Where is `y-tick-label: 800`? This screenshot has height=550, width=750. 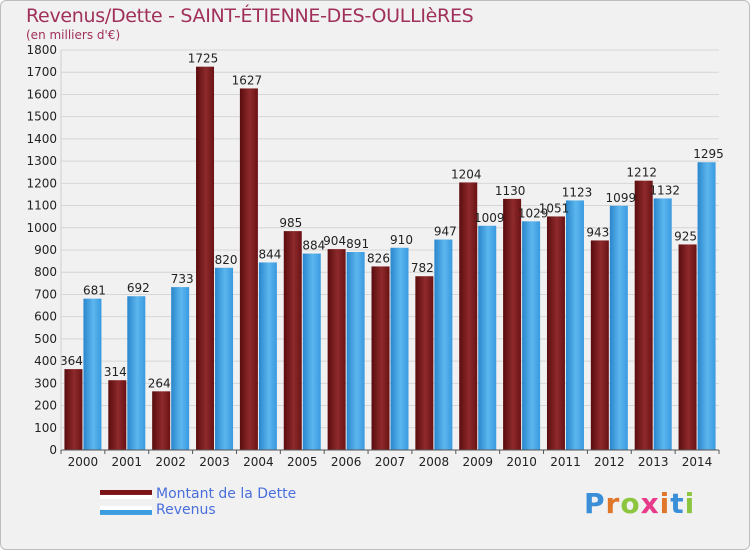
y-tick-label: 800 is located at coordinates (45, 272).